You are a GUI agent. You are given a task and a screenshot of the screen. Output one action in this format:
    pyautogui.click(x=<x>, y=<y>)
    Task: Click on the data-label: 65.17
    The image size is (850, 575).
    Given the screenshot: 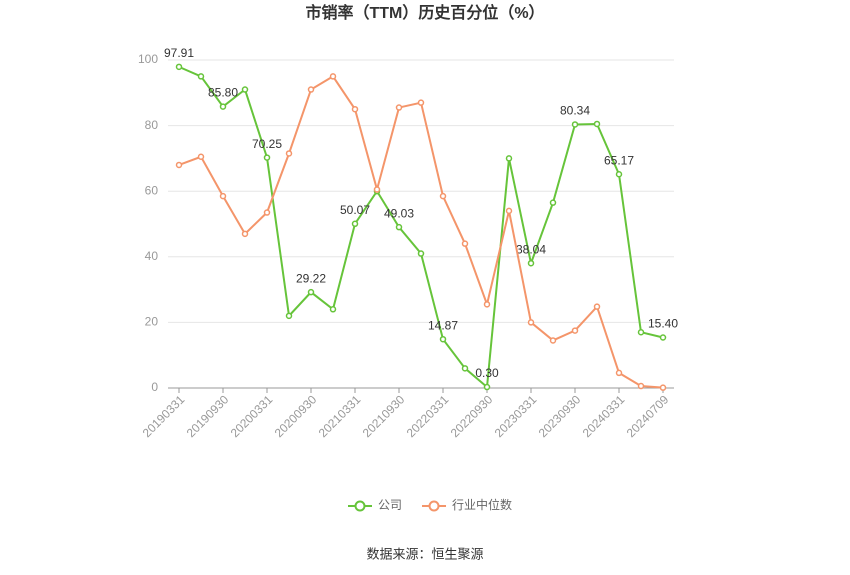 What is the action you would take?
    pyautogui.click(x=619, y=160)
    